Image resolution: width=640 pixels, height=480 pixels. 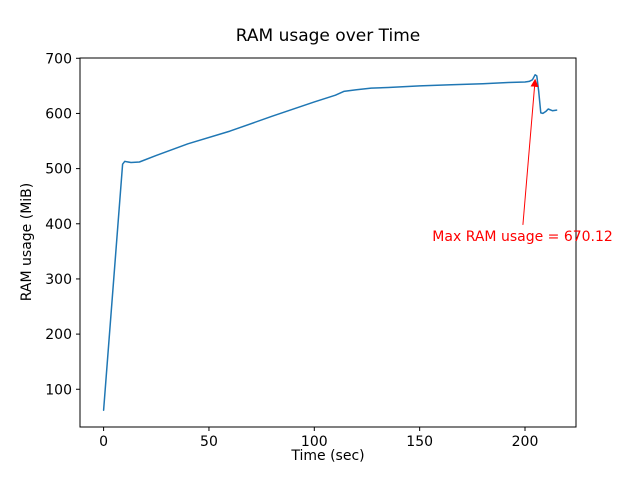 What do you see at coordinates (314, 442) in the screenshot?
I see `x-tick-label: 100` at bounding box center [314, 442].